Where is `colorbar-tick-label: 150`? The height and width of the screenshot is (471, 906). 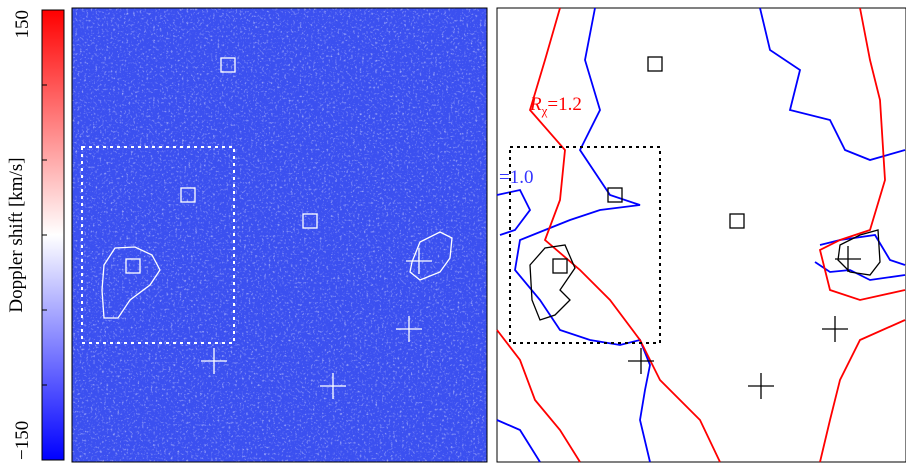
colorbar-tick-label: 150 is located at coordinates (22, 24).